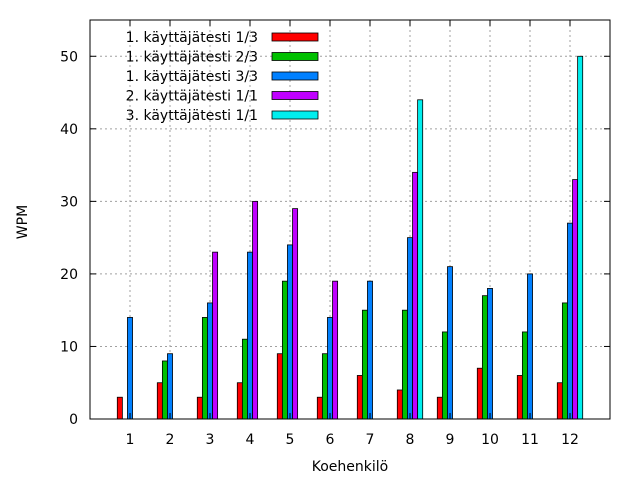  What do you see at coordinates (69, 202) in the screenshot?
I see `y-tick-label: 30` at bounding box center [69, 202].